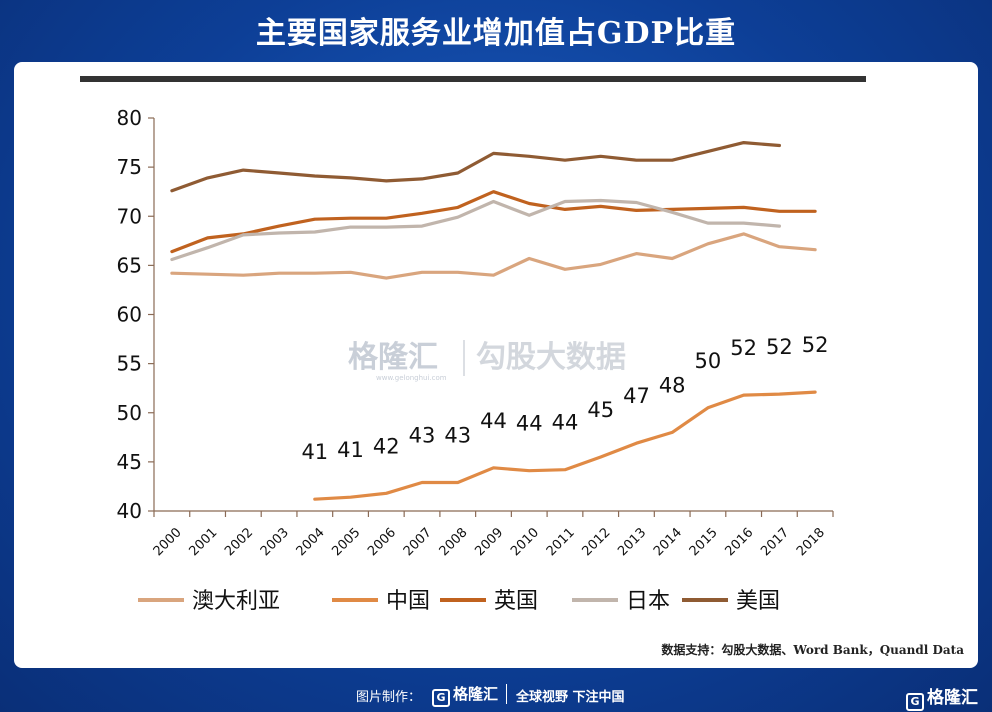 The width and height of the screenshot is (992, 712). Describe the element at coordinates (489, 542) in the screenshot. I see `x-tick-label: 2009` at that location.